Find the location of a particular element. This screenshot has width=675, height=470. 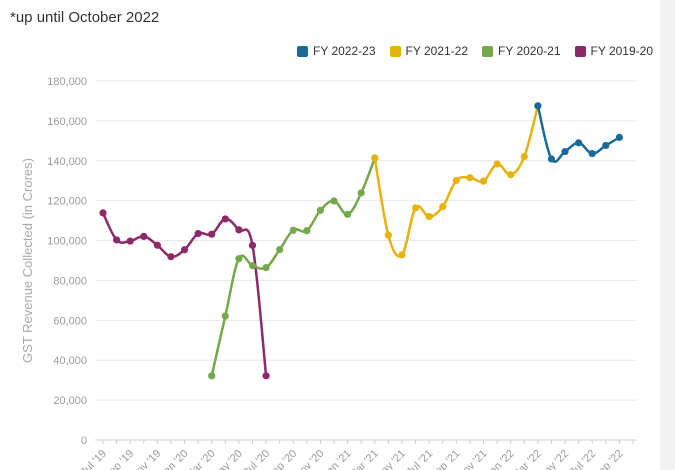

legend-item: FY 2021-22 is located at coordinates (429, 51).